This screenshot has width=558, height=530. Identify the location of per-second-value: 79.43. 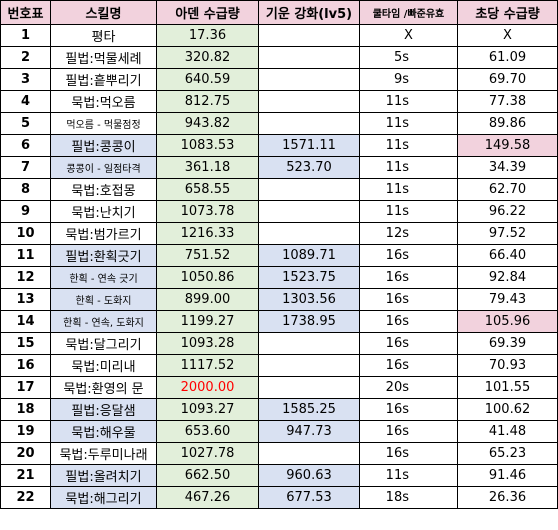
(507, 299).